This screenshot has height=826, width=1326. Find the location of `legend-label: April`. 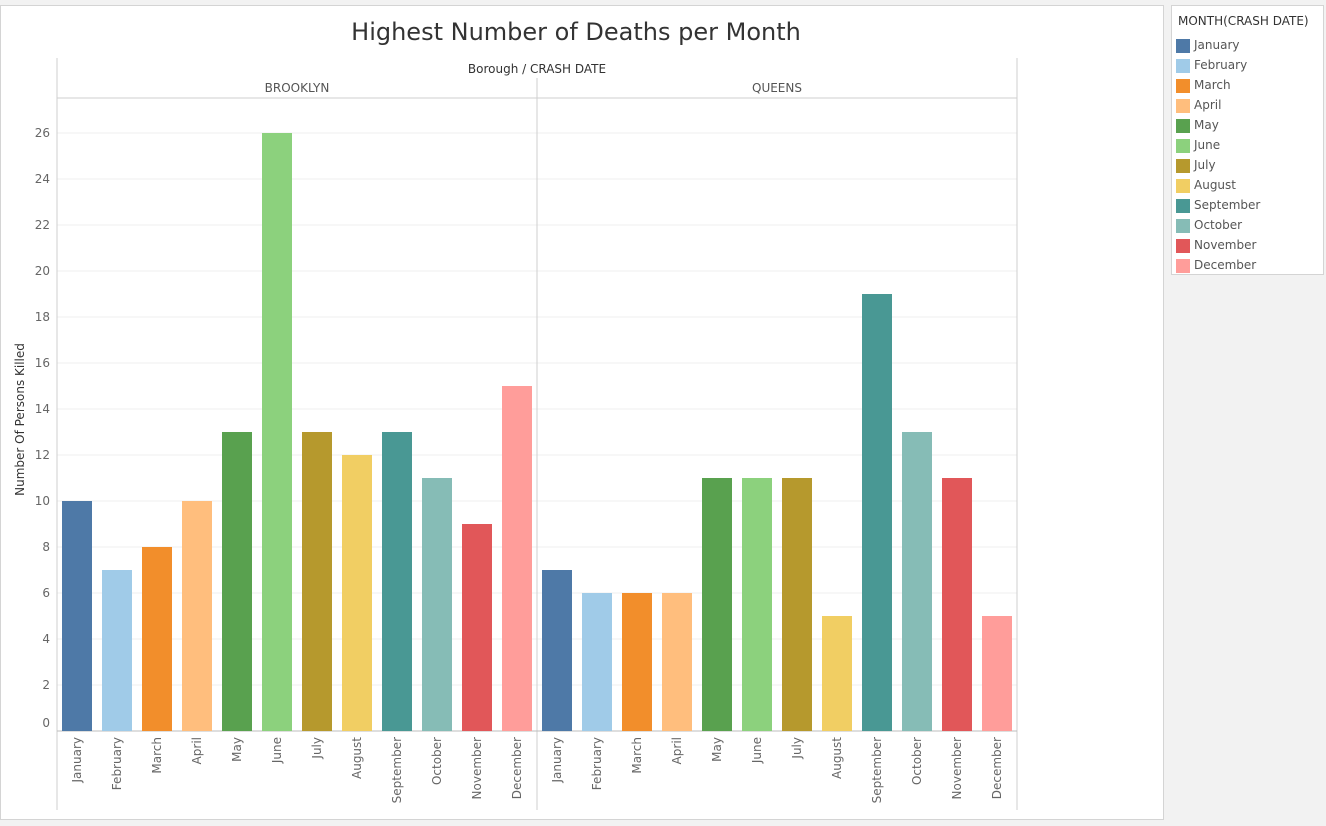

legend-label: April is located at coordinates (1208, 105).